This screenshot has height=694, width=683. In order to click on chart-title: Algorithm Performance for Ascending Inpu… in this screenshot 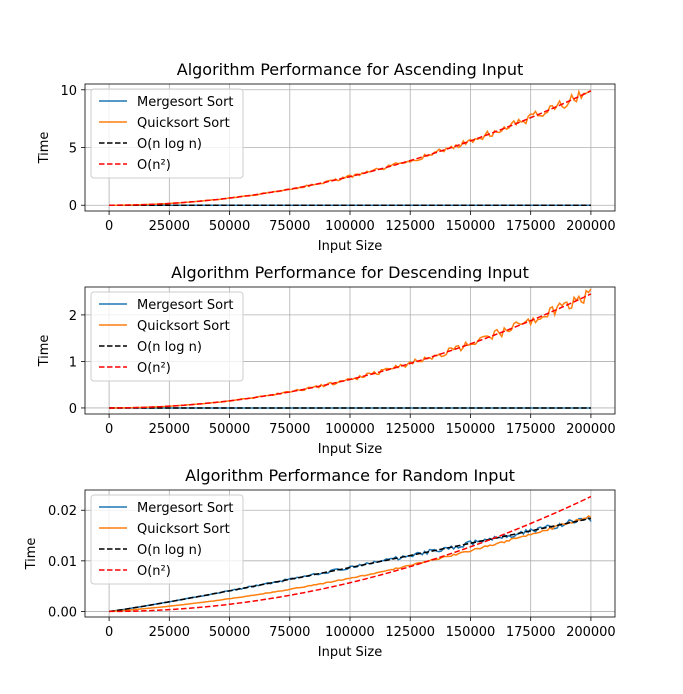, I will do `click(350, 69)`.